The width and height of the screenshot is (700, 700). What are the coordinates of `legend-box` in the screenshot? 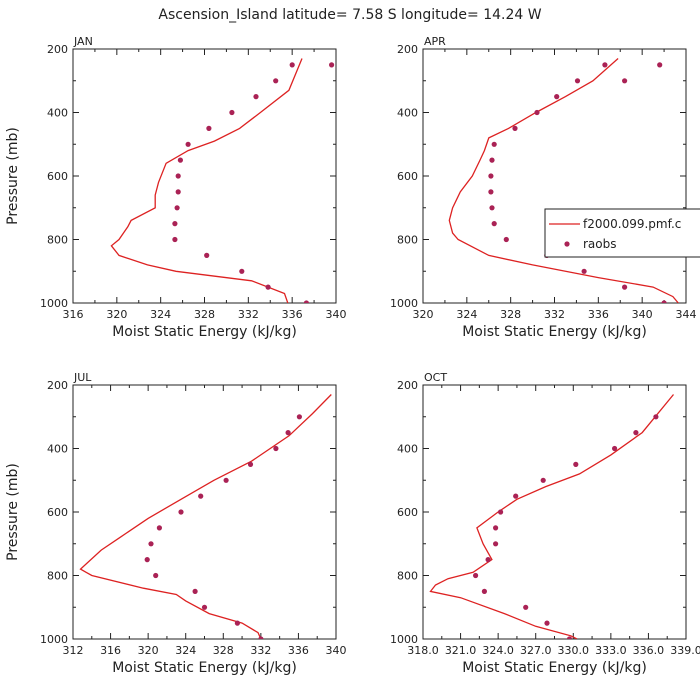 It's located at (622, 233).